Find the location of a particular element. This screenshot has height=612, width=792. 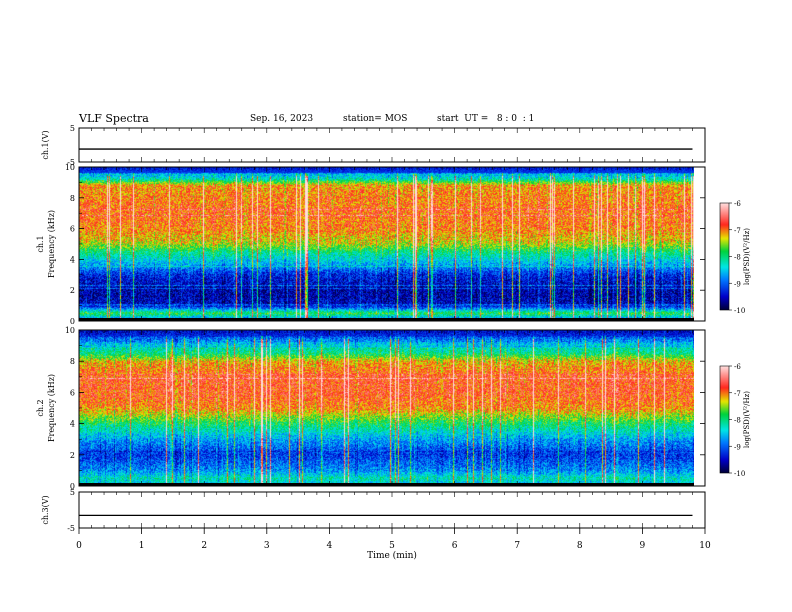

xtick-label: 2 is located at coordinates (204, 546).